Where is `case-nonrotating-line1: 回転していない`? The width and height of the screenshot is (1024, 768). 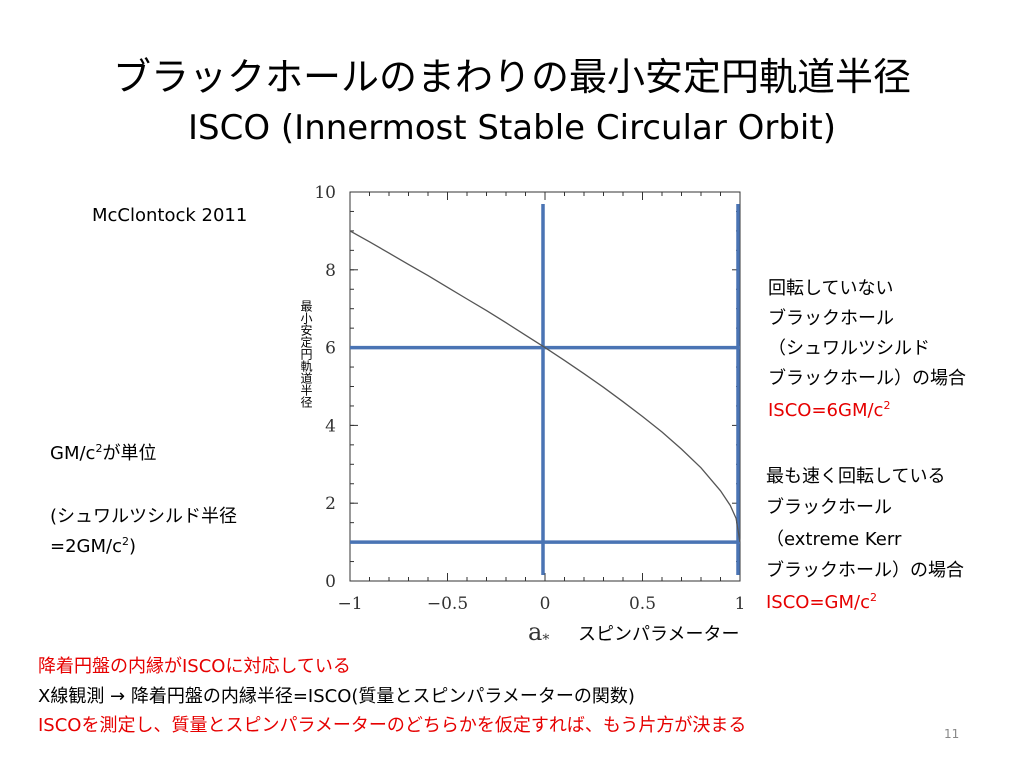 case-nonrotating-line1: 回転していない is located at coordinates (831, 288).